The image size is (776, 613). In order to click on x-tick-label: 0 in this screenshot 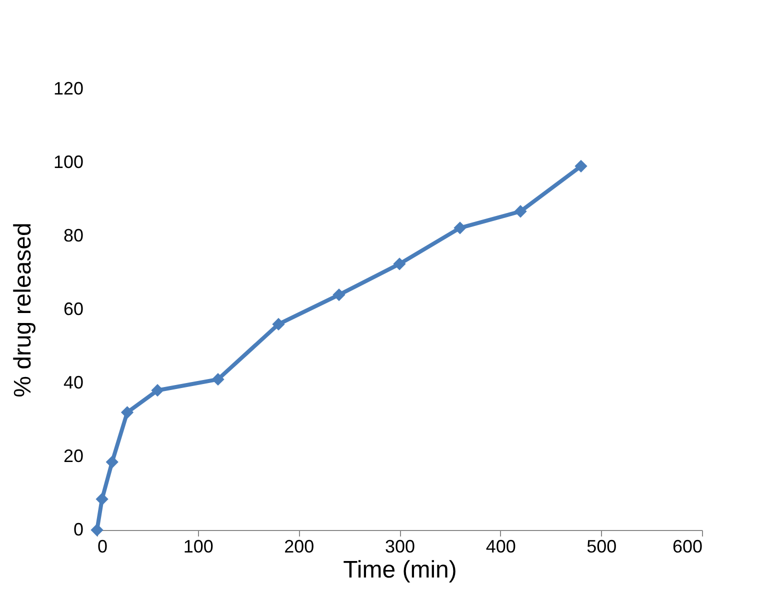, I will do `click(103, 546)`.